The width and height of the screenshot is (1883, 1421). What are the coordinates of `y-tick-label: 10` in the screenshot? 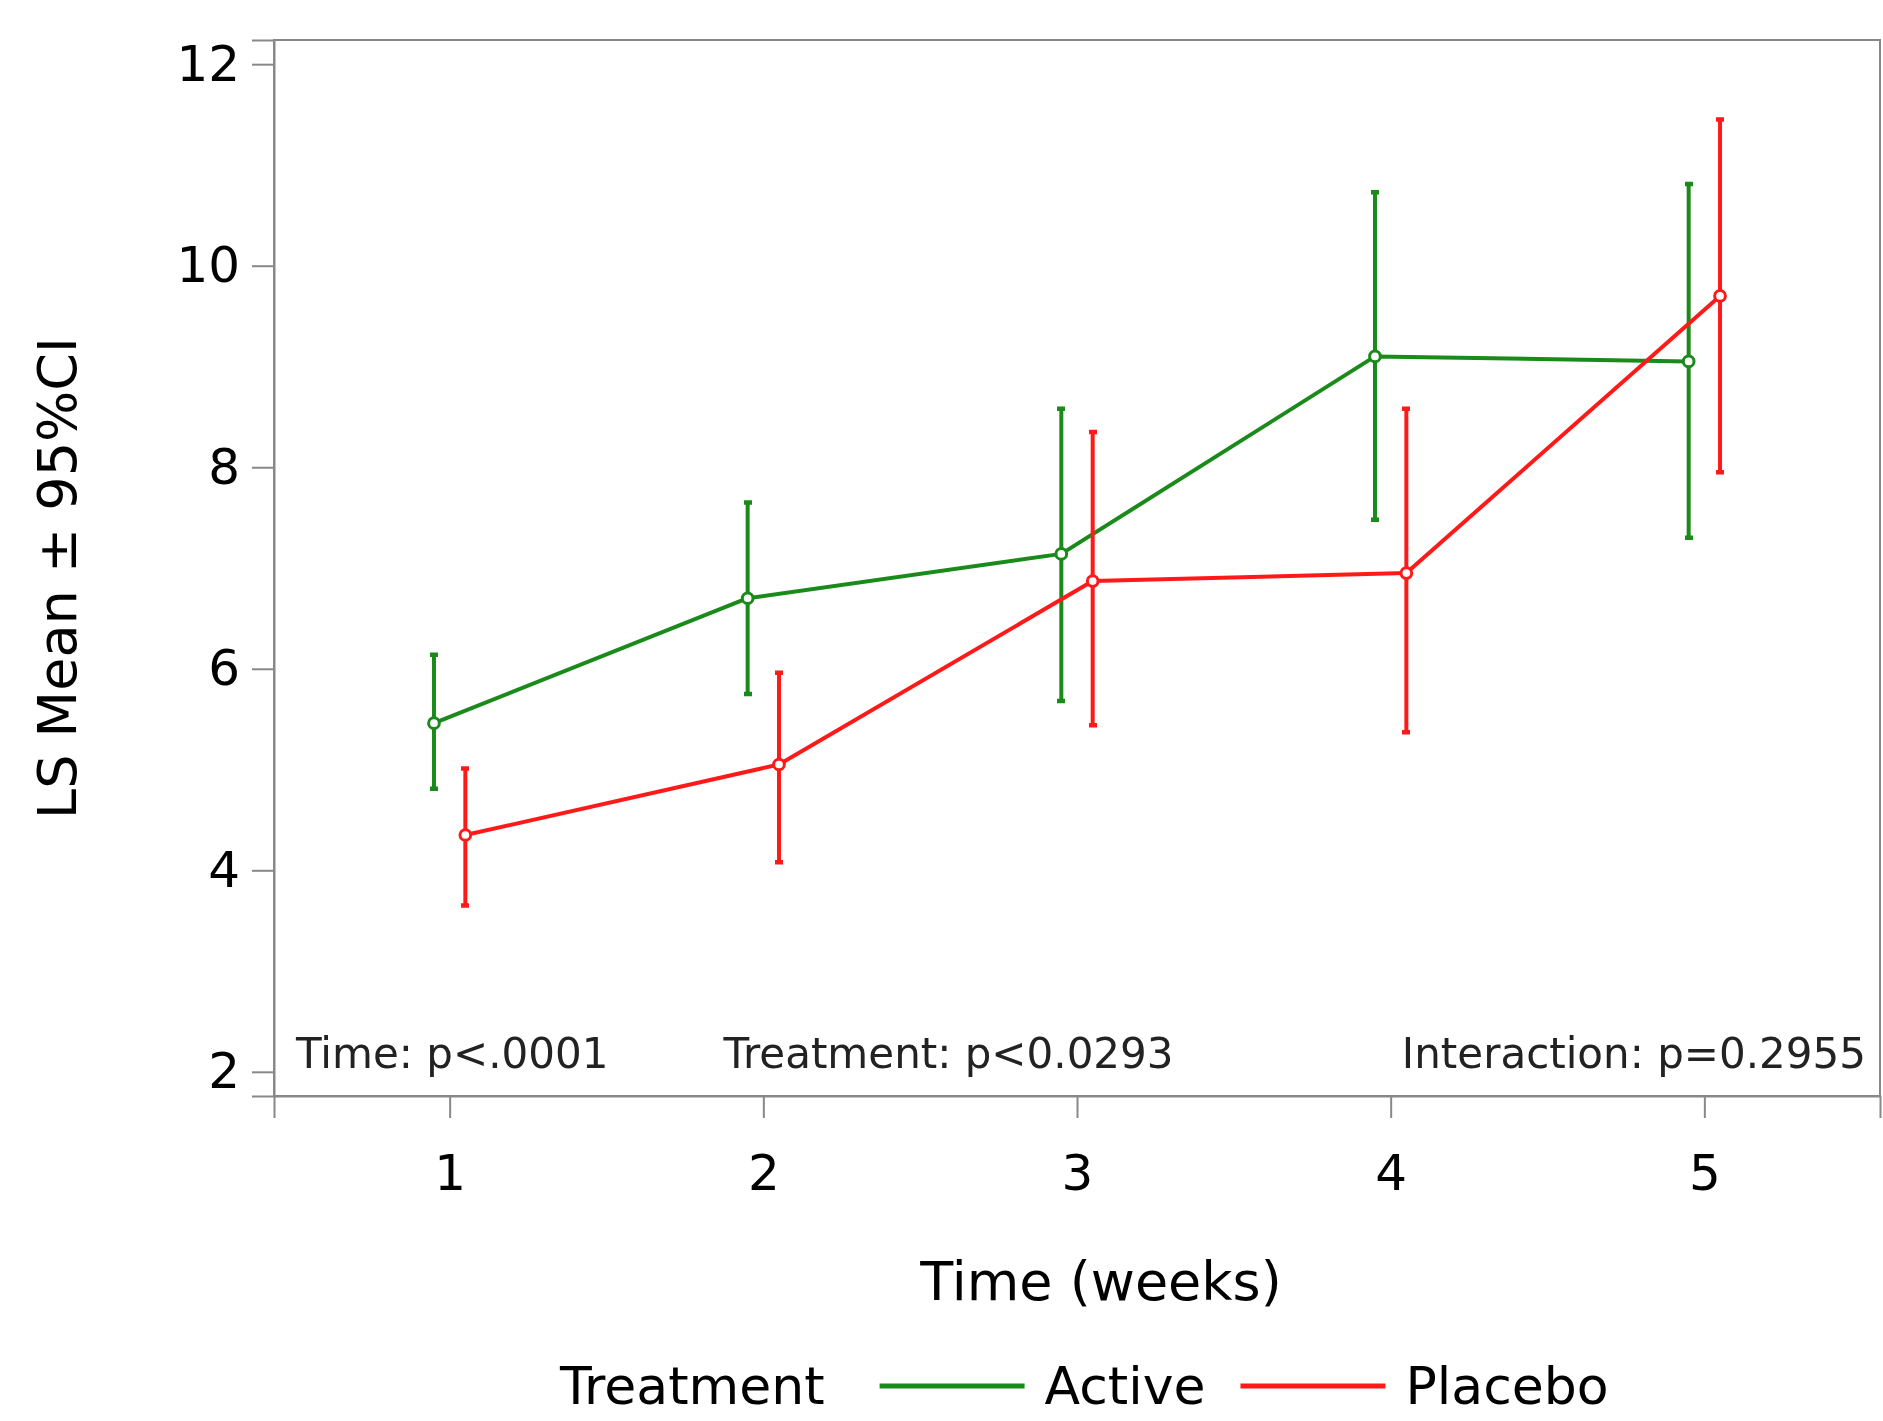 It's located at (208, 265).